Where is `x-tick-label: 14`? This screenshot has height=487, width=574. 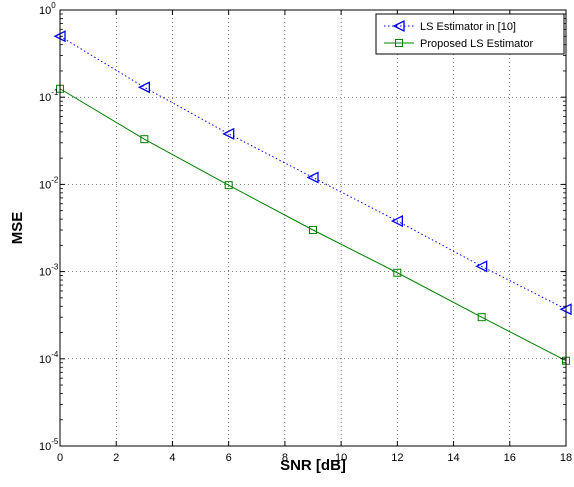 x-tick-label: 14 is located at coordinates (453, 458).